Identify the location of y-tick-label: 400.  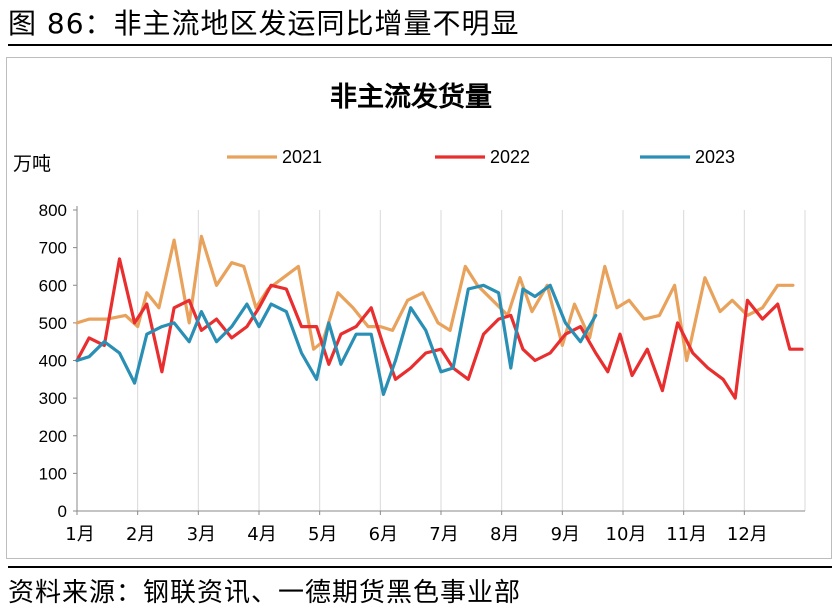
(53, 361).